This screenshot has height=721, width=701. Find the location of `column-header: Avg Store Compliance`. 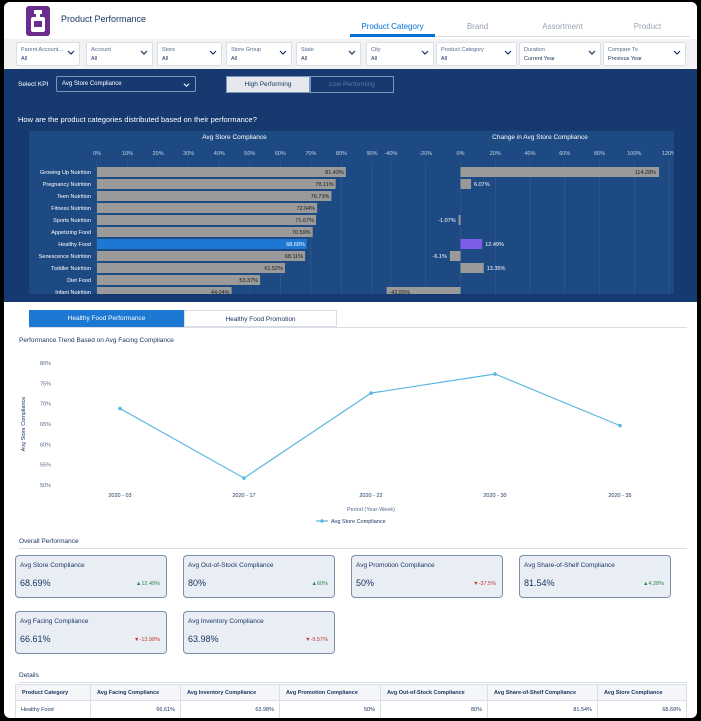

column-header: Avg Store Compliance is located at coordinates (642, 692).